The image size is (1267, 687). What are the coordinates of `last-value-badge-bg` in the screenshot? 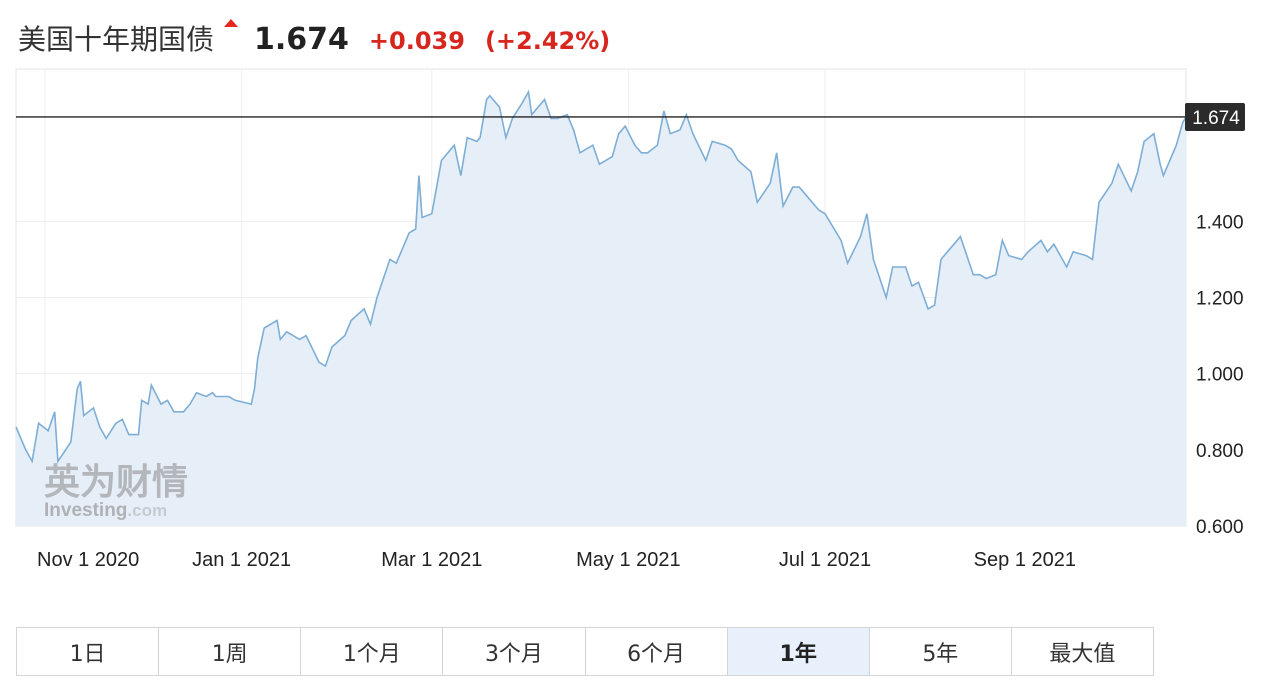 It's located at (1215, 116).